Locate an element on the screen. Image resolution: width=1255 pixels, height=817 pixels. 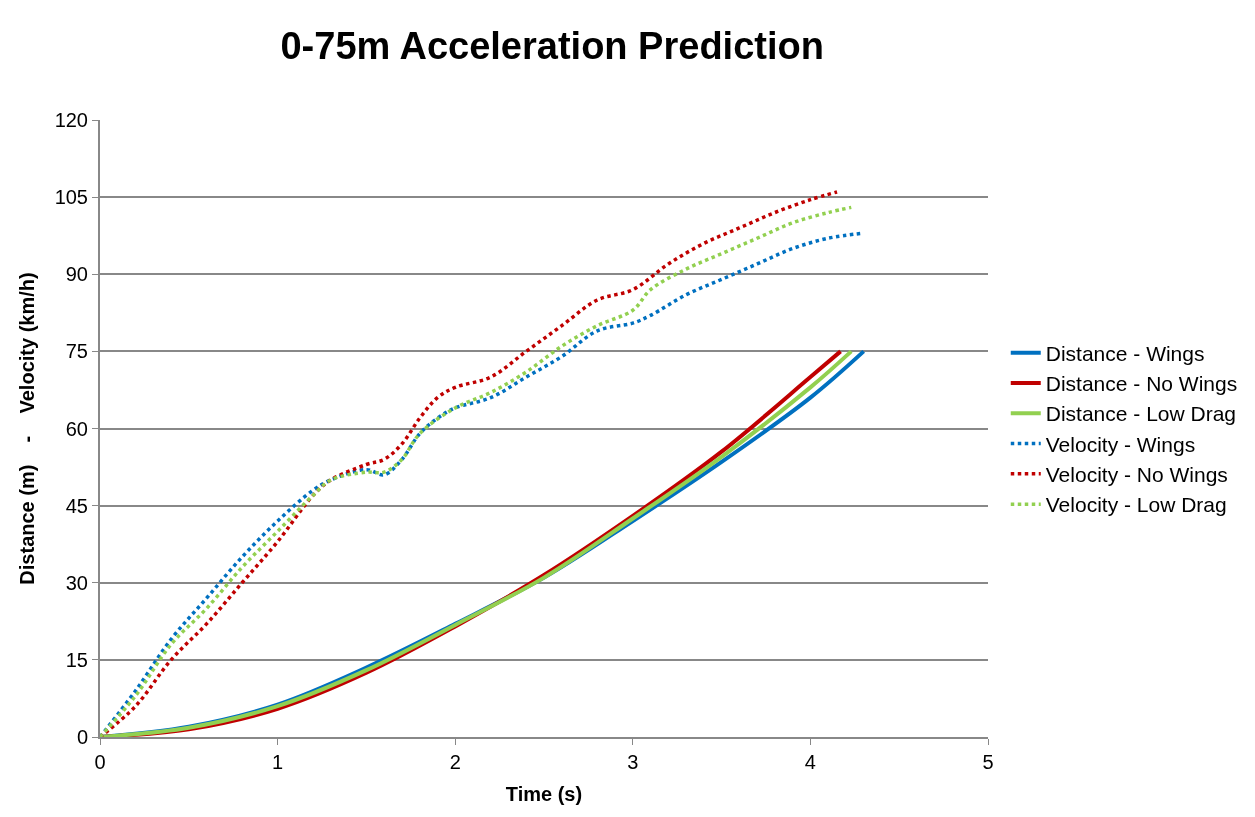
x-tick-label: 1 is located at coordinates (278, 762).